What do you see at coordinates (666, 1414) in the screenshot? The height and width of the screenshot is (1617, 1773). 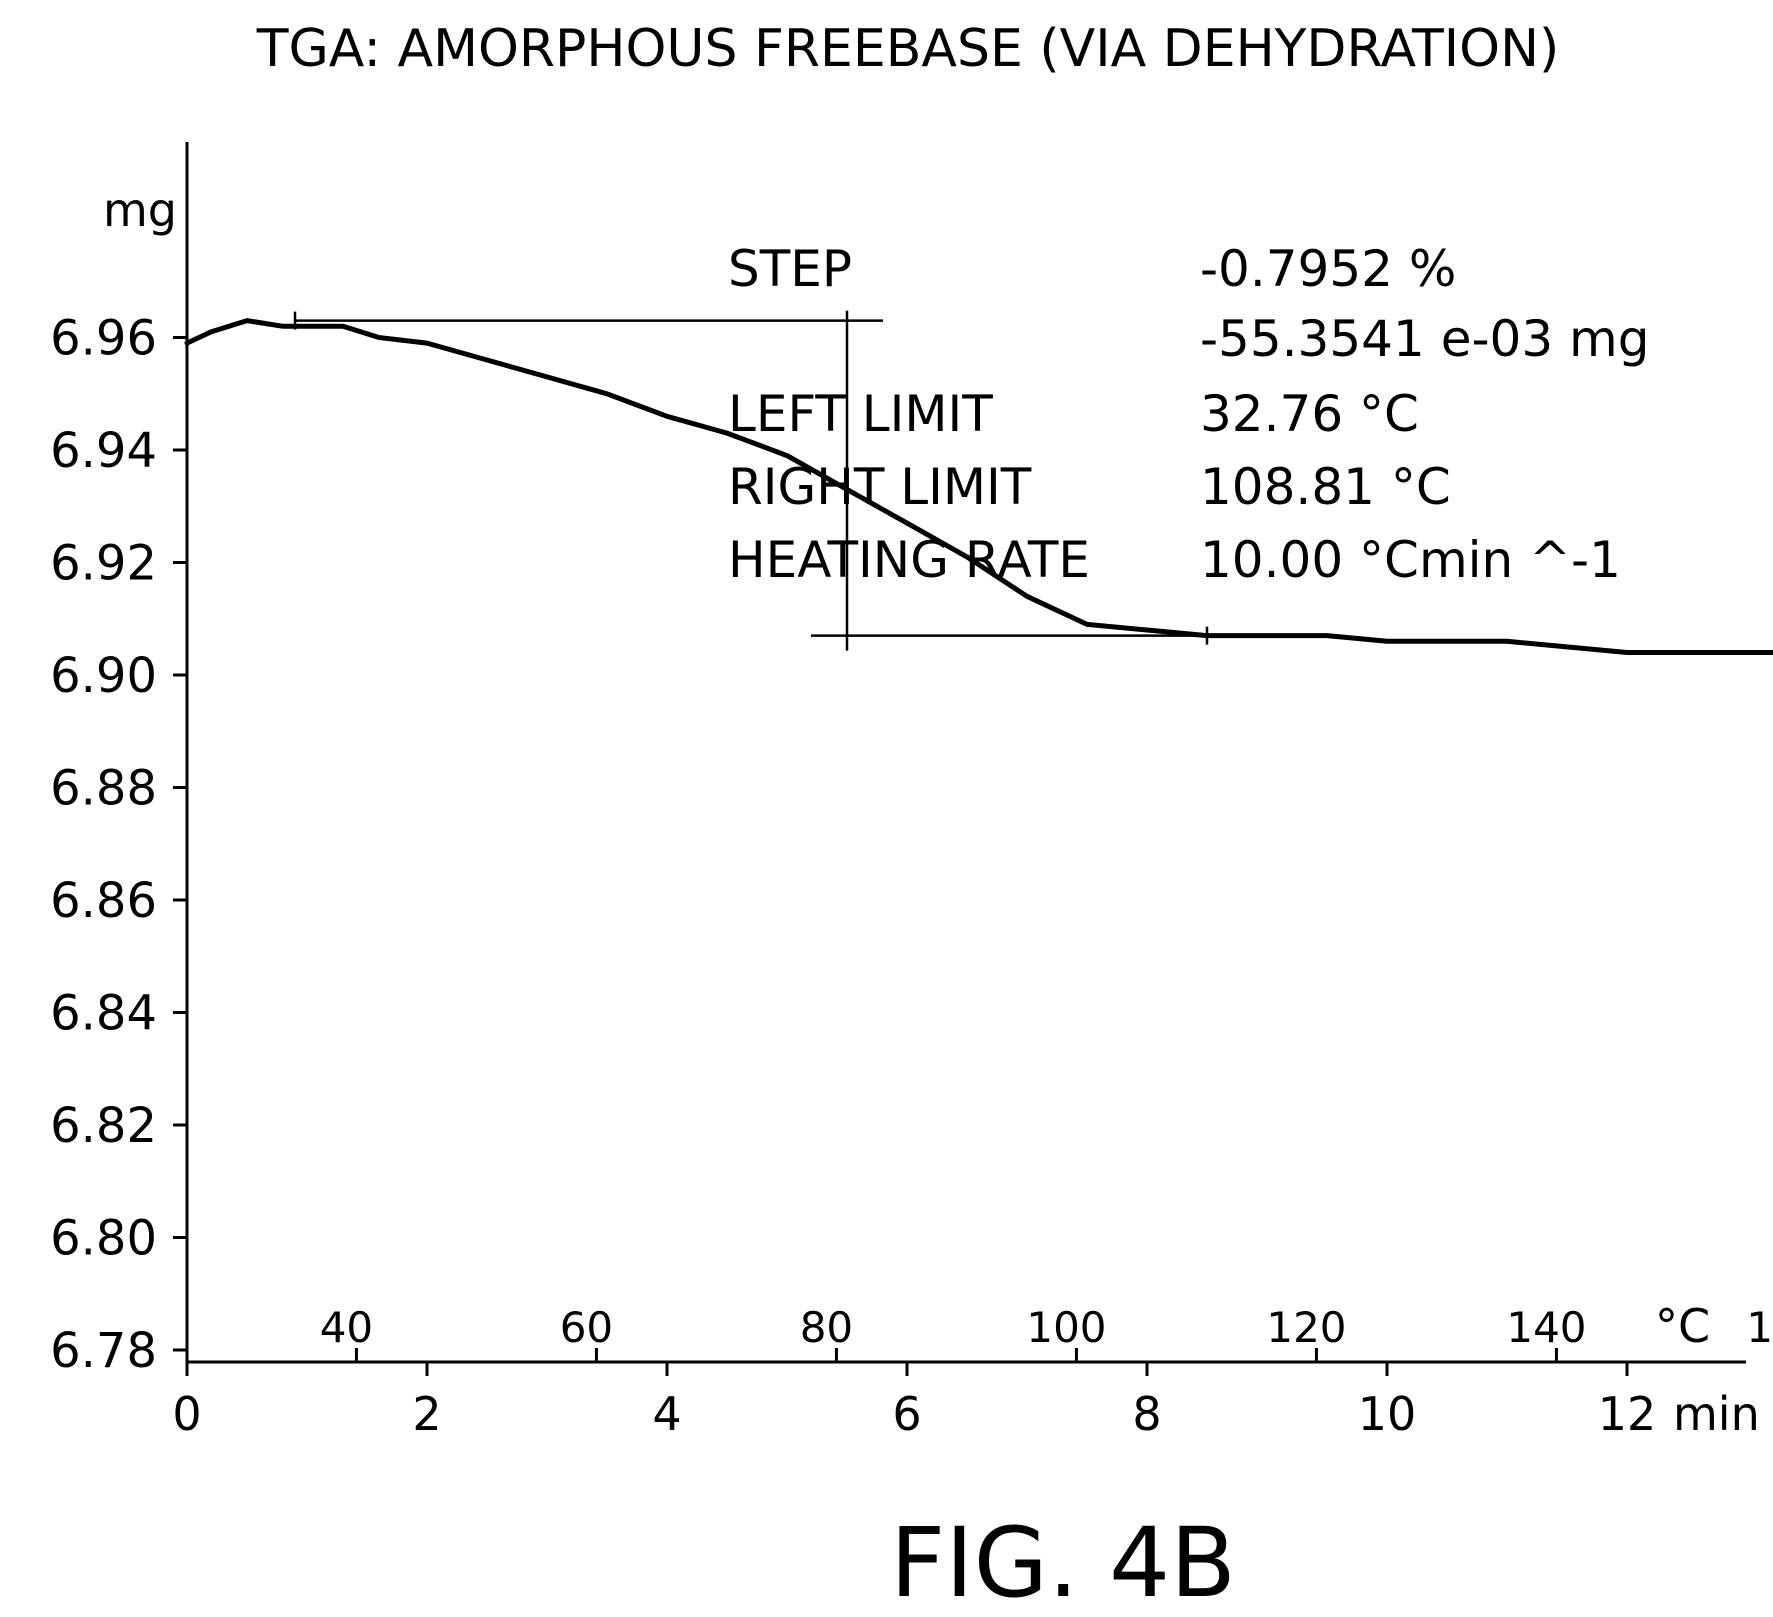 I see `x-tick-label: 4` at bounding box center [666, 1414].